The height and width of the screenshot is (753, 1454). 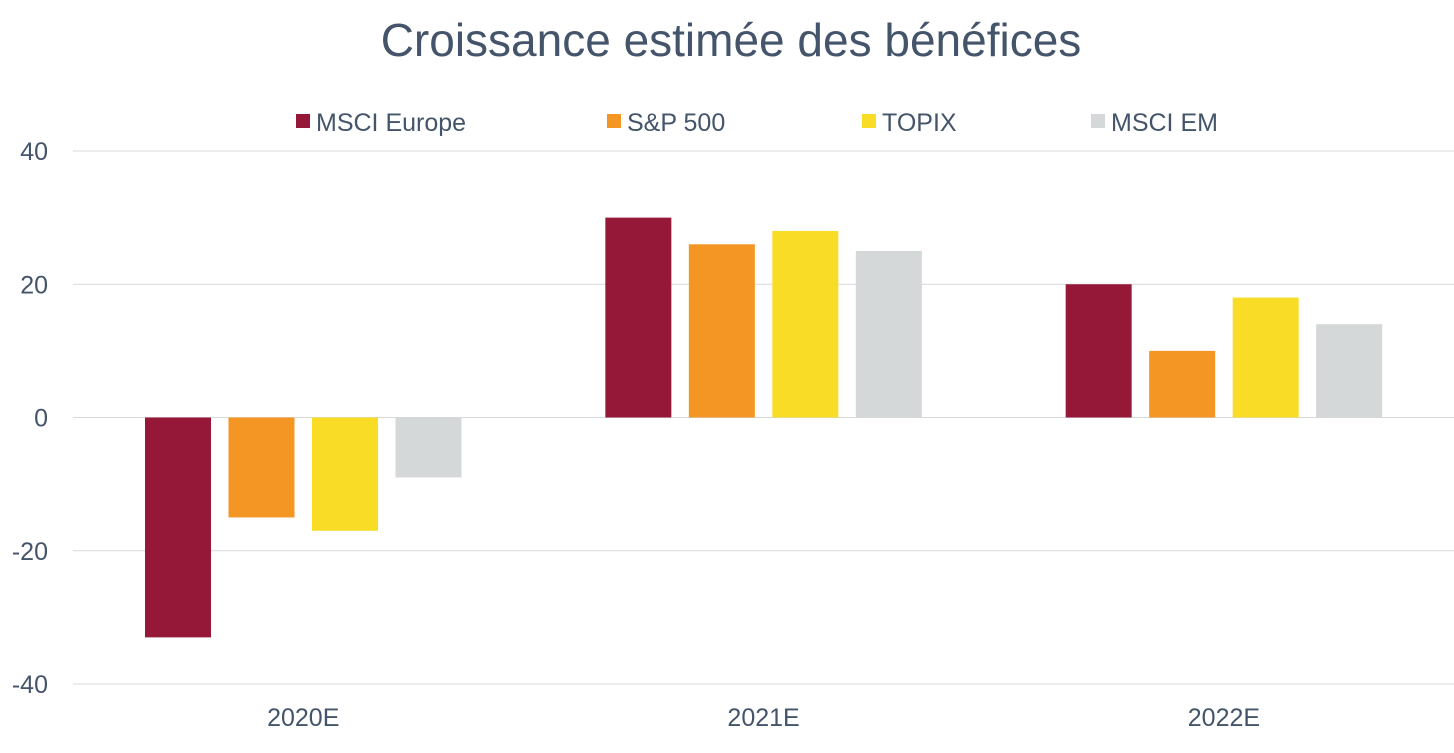 I want to click on y-axis: 40 20 0 -20 -40, so click(x=30, y=418).